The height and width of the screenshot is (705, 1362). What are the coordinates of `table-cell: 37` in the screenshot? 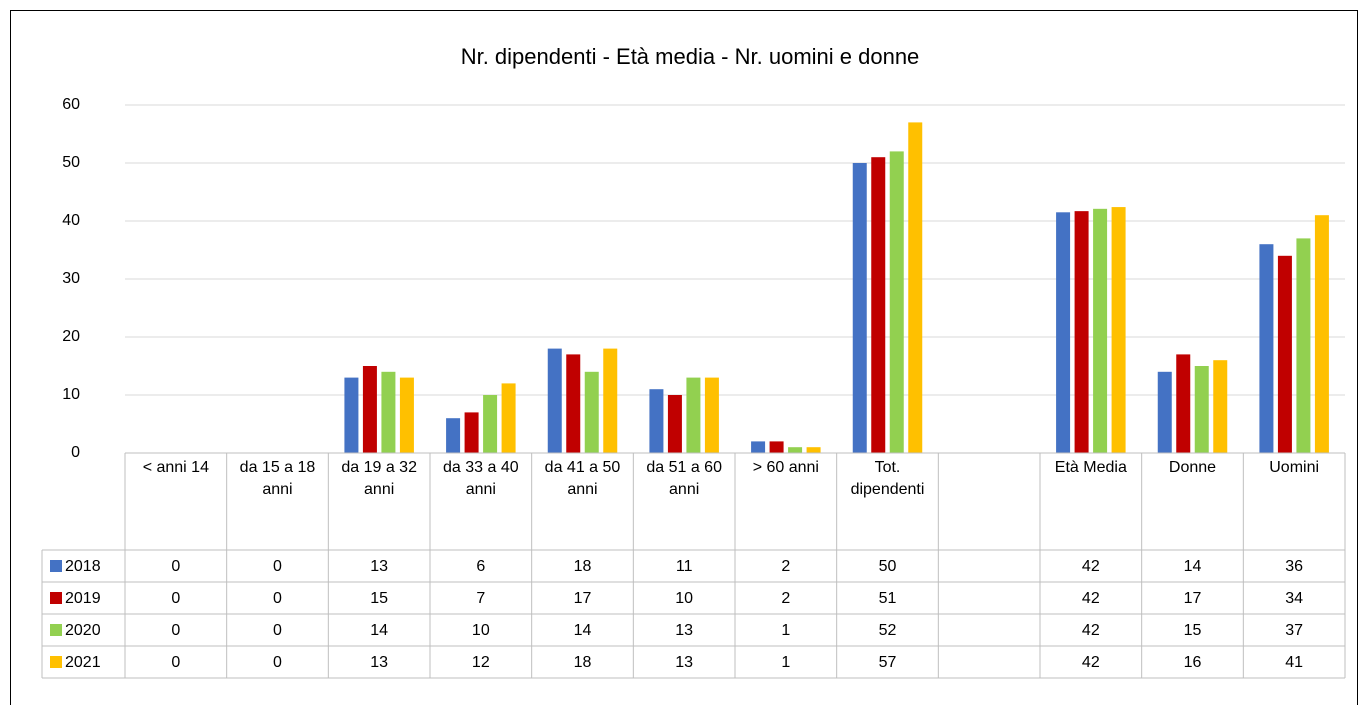 It's located at (1294, 630).